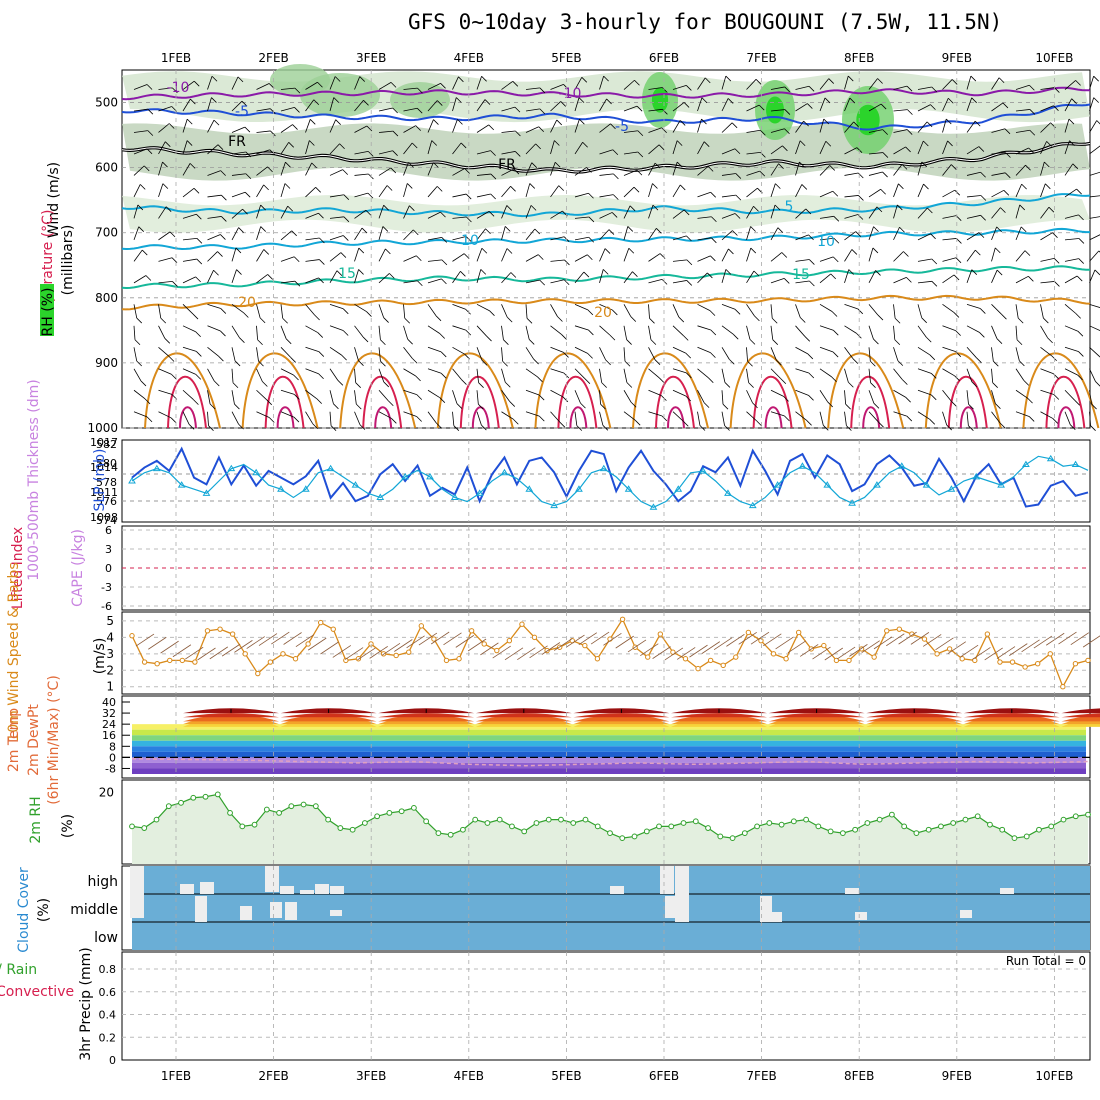 The width and height of the screenshot is (1100, 1100). I want to click on rh-core-blob, so click(868, 120).